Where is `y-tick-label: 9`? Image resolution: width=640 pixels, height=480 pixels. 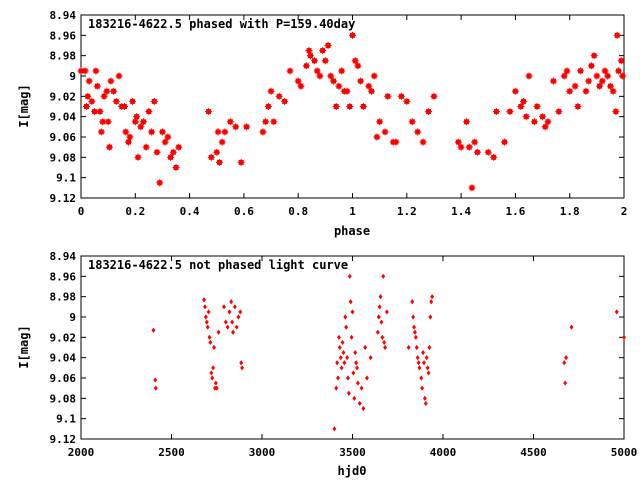 y-tick-label: 9 is located at coordinates (72, 317).